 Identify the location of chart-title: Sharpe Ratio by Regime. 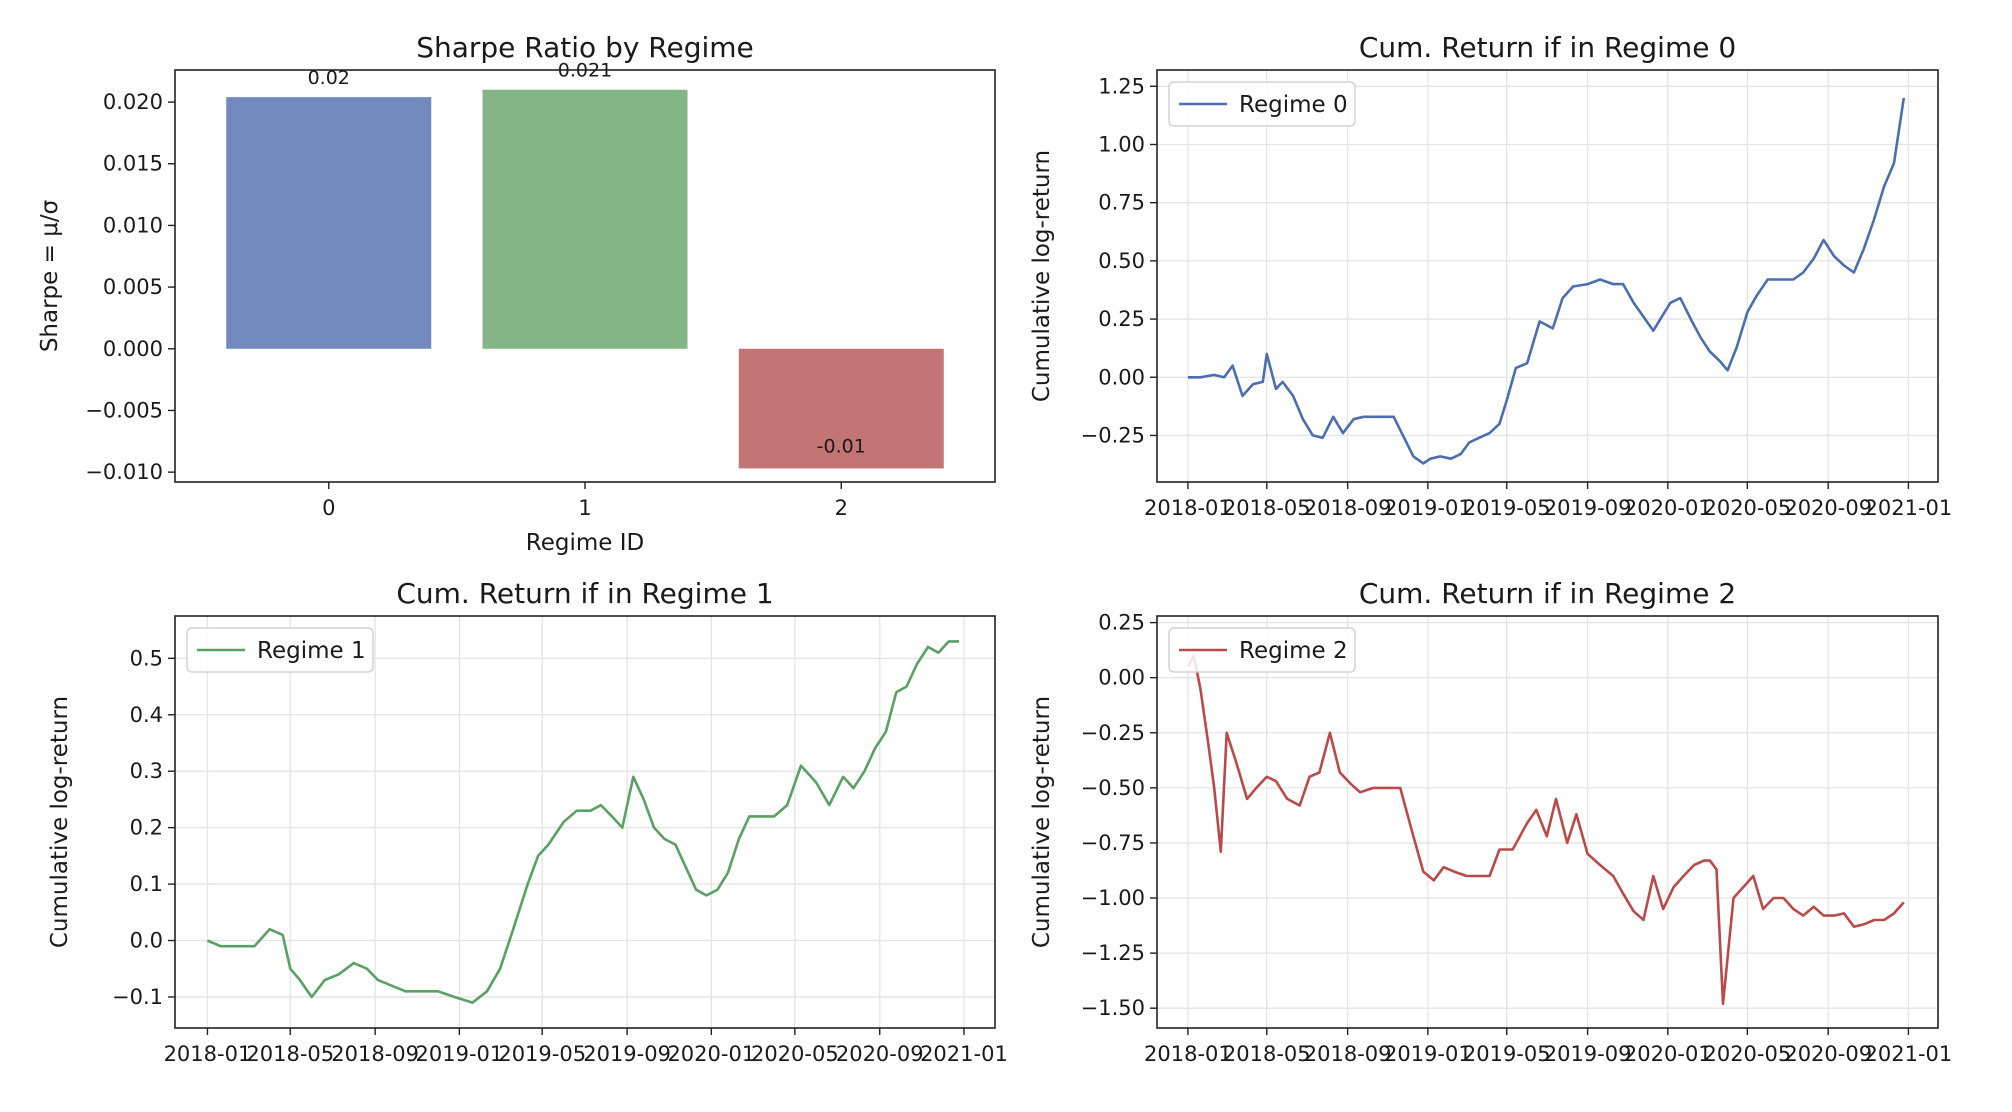
(585, 47).